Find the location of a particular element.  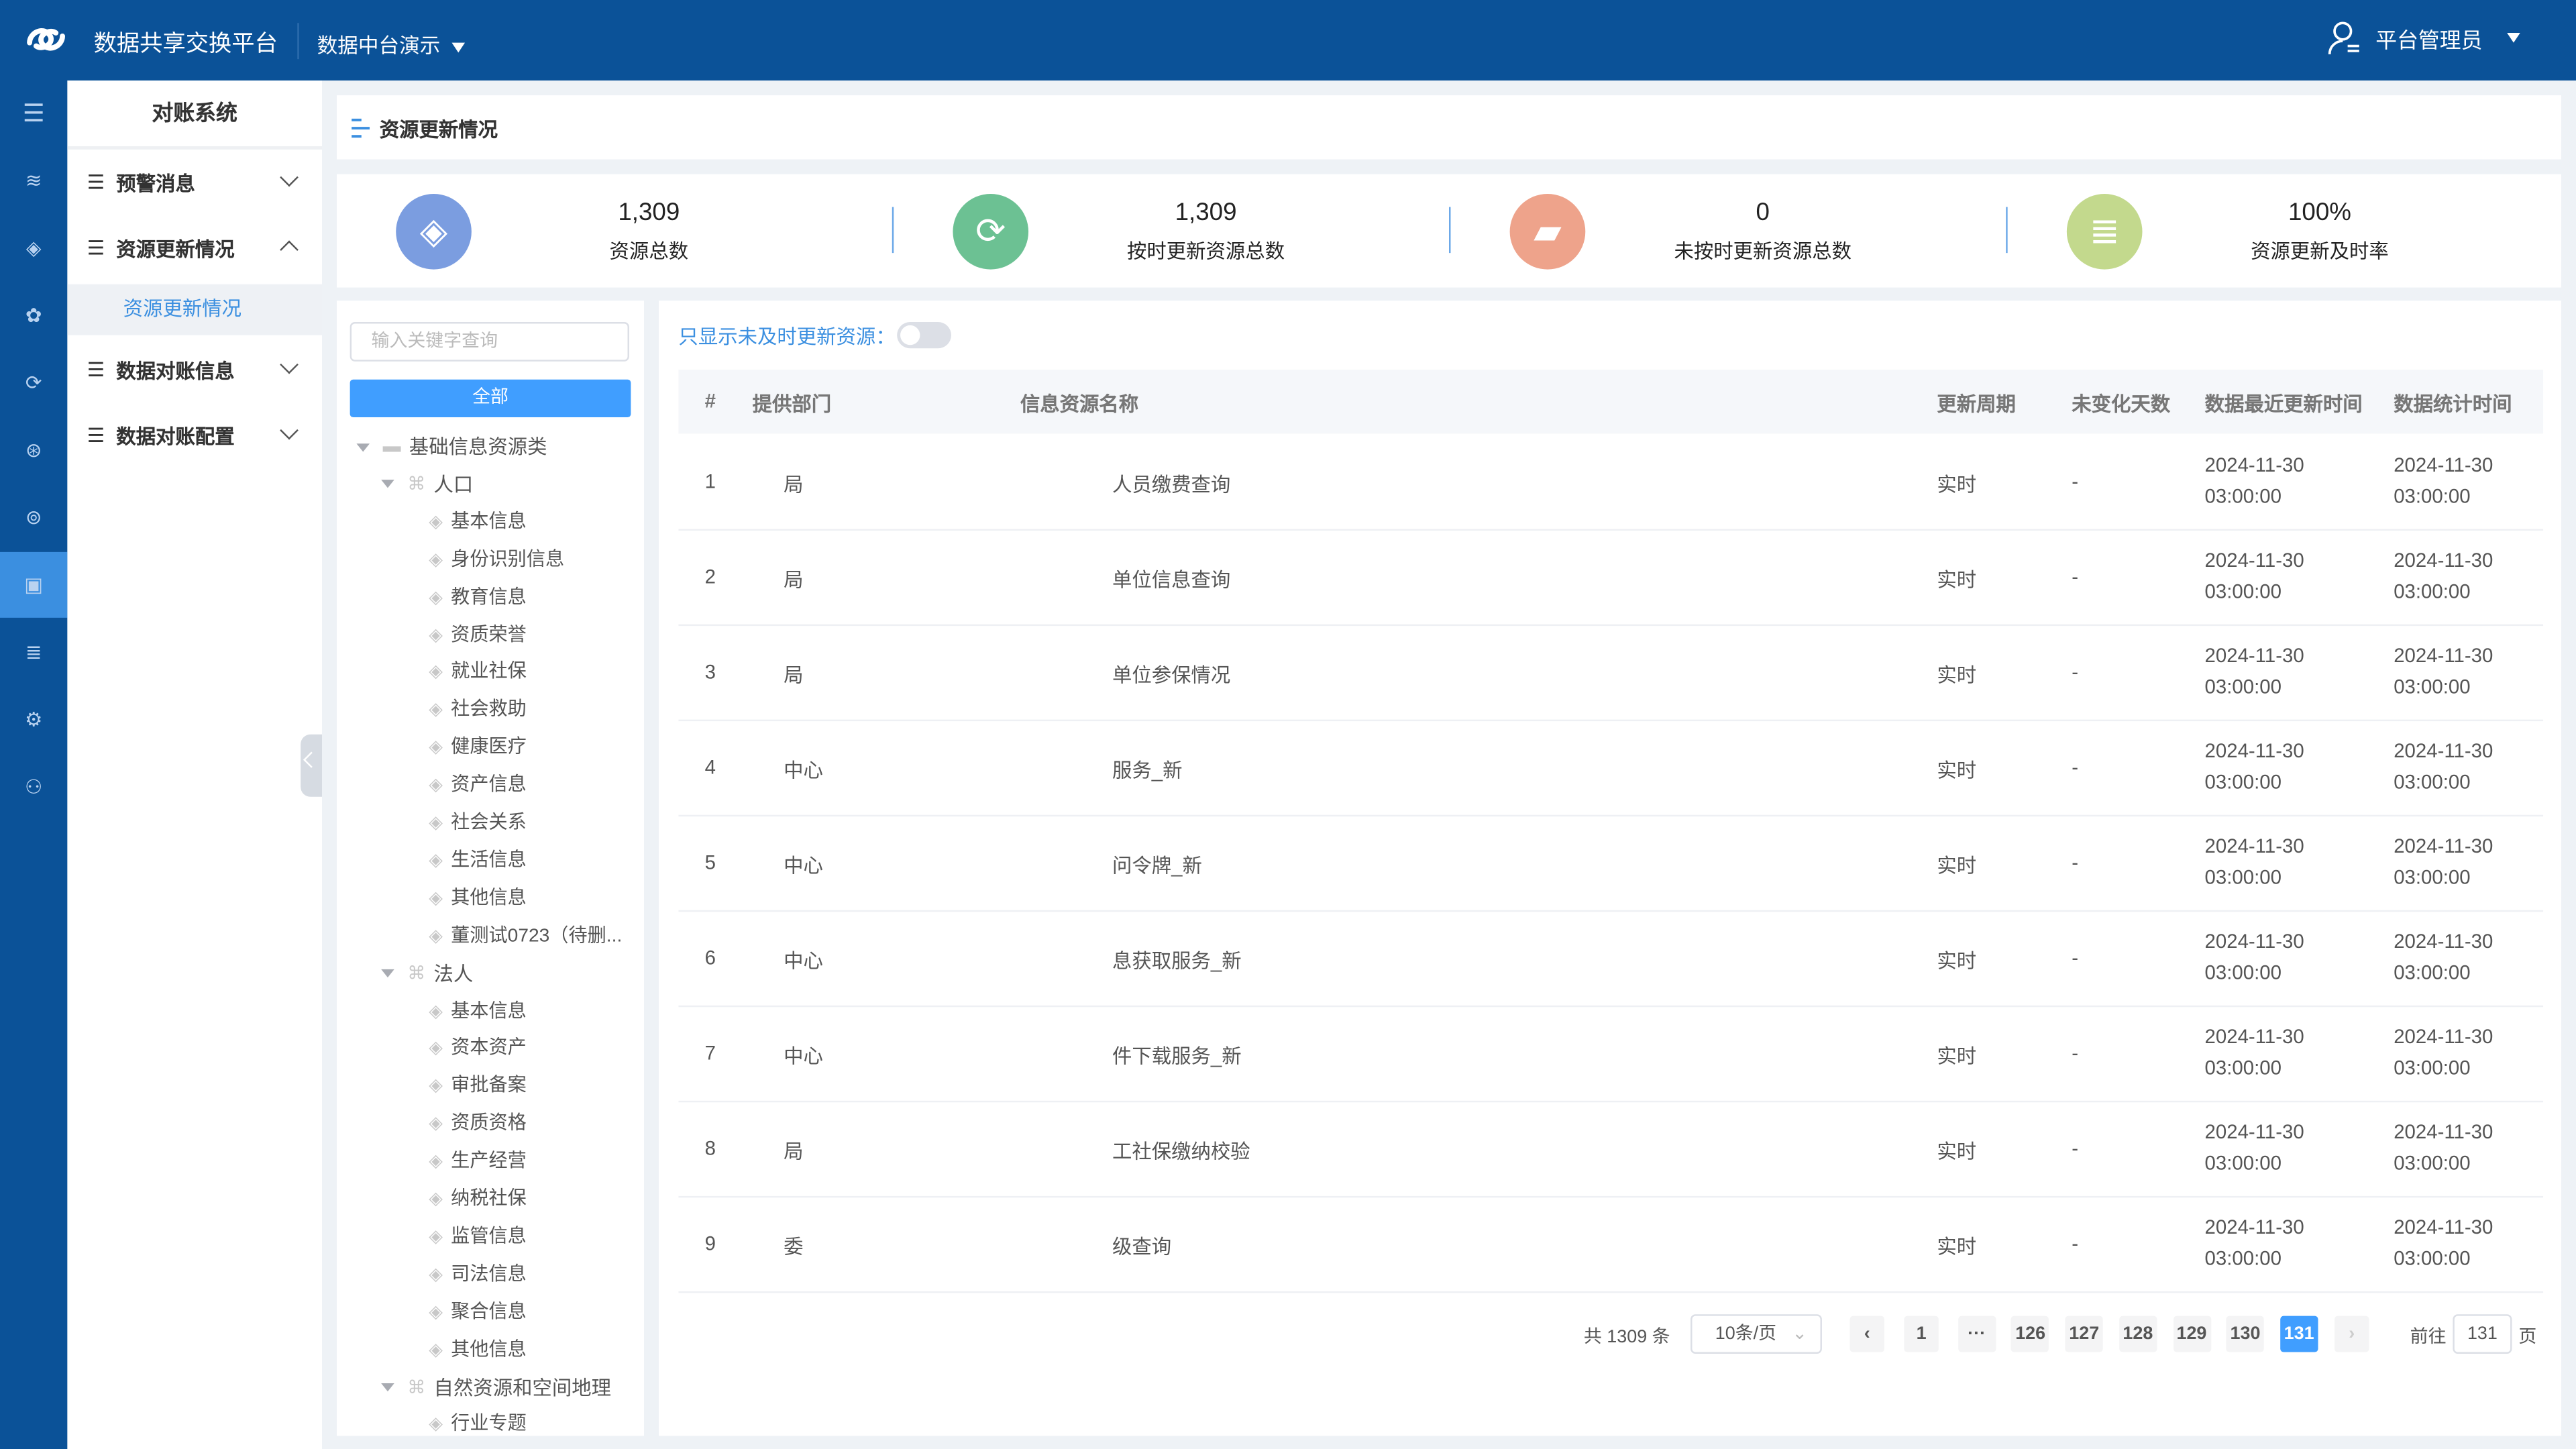

page-button: 1 is located at coordinates (1921, 1334).